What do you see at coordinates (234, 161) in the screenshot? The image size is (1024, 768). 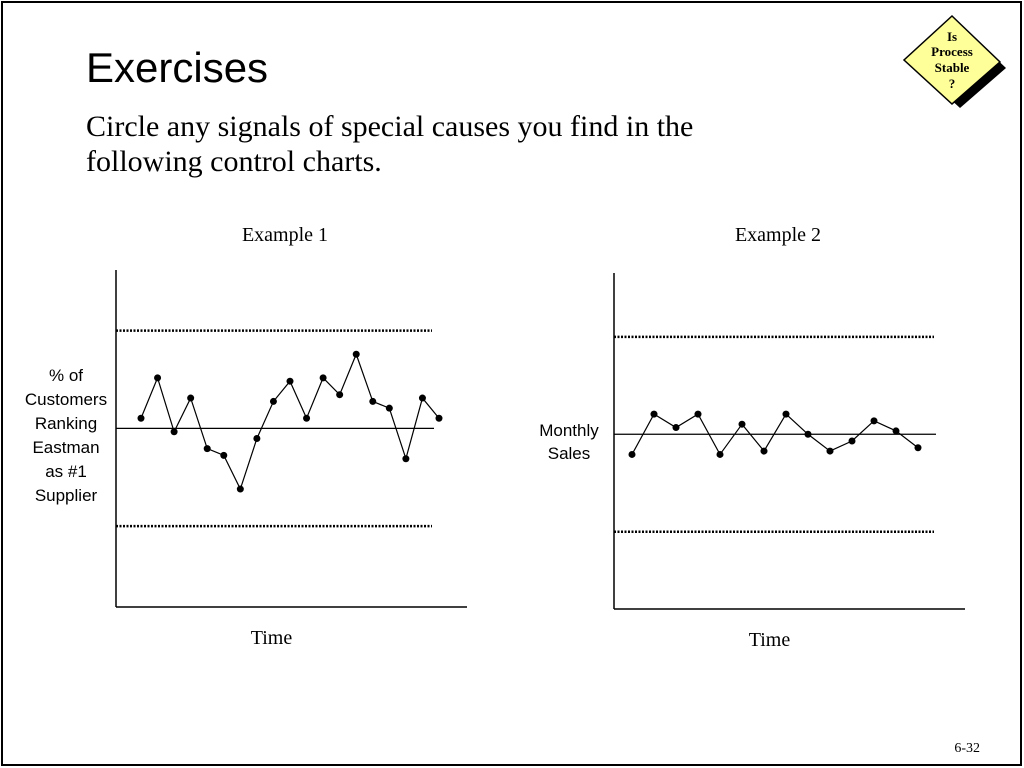 I see `subtitle-line: following control charts.` at bounding box center [234, 161].